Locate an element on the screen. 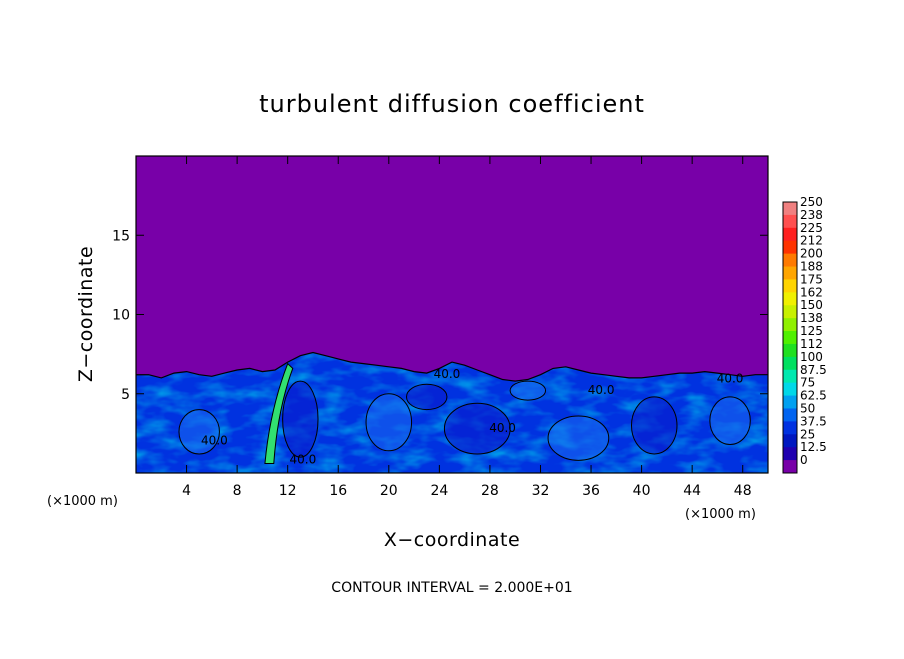 This screenshot has width=904, height=659. eddy-contours is located at coordinates (464, 413).